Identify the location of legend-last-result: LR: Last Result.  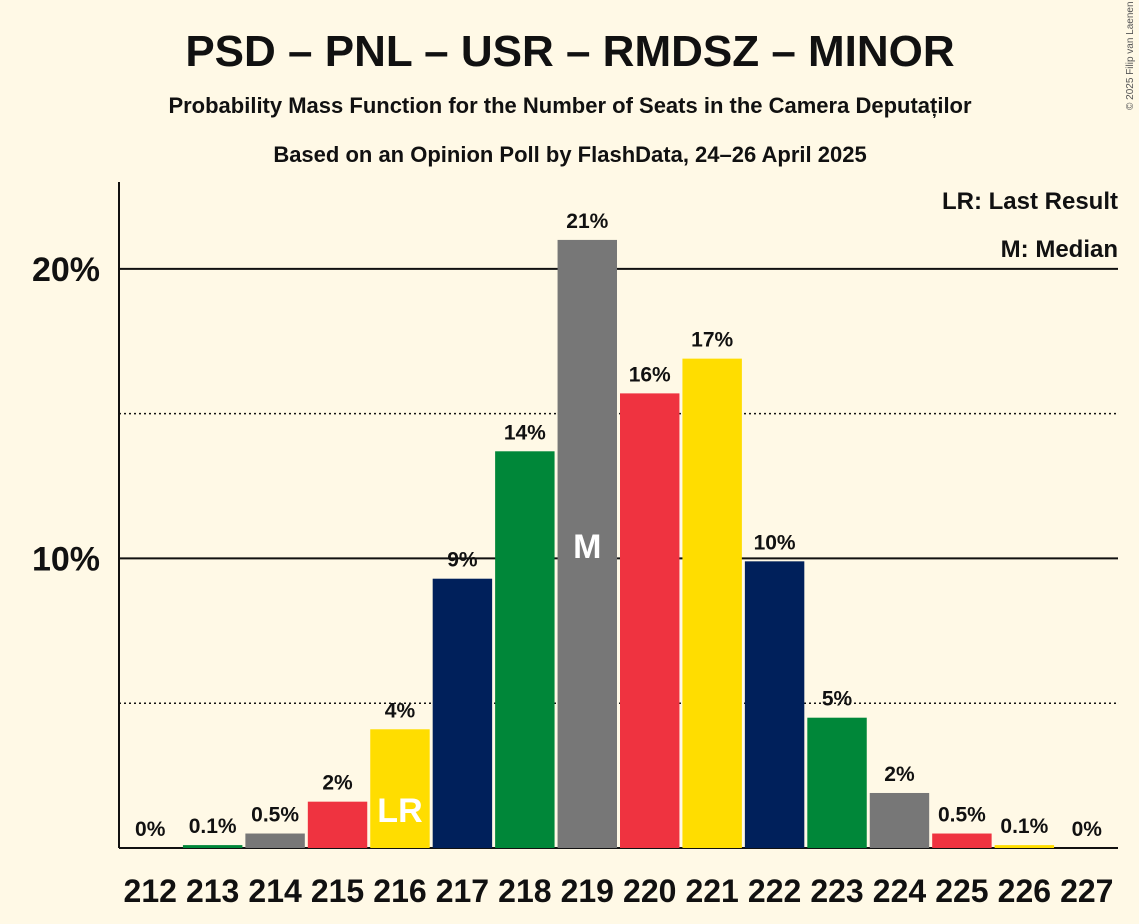
(1030, 201).